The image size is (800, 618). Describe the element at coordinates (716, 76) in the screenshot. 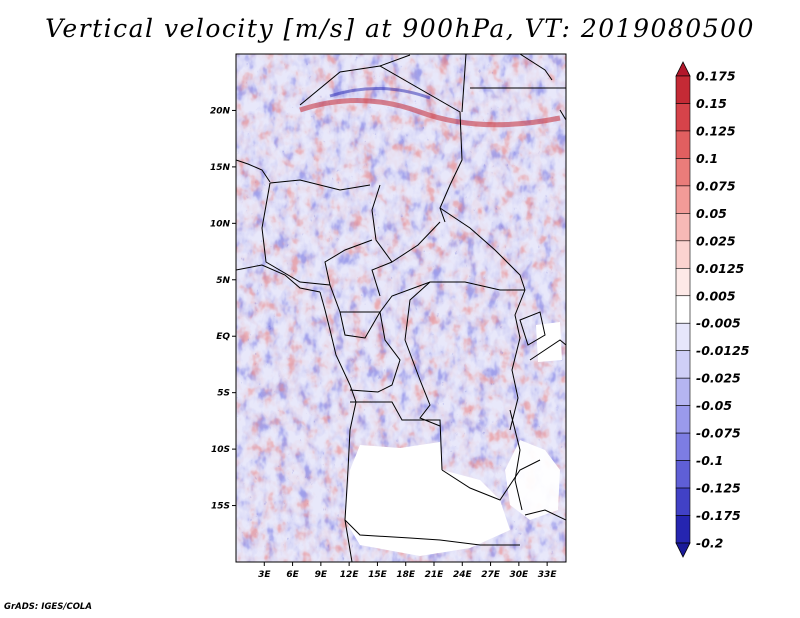

I see `colorbar-label: 0.175` at that location.